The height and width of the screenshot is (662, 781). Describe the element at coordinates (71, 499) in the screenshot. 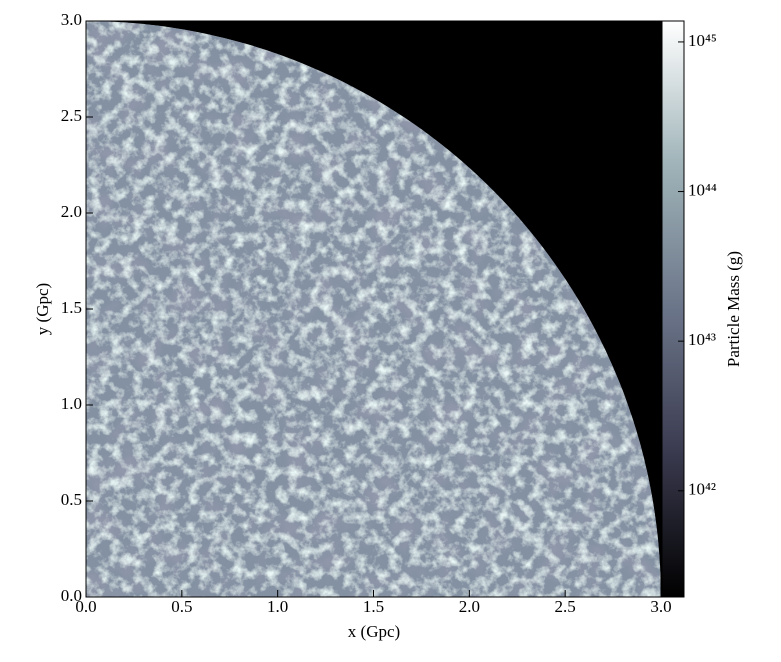

I see `y-tick-label: 0.5` at that location.